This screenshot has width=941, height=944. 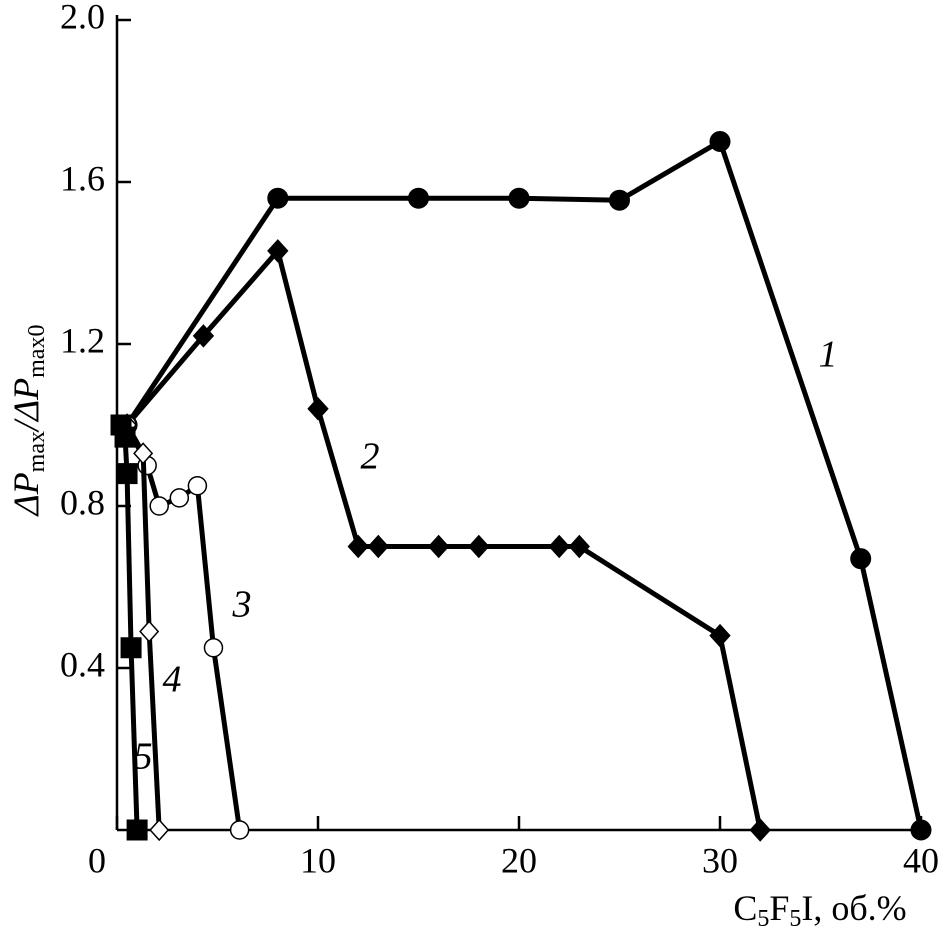 I want to click on y-tick-label: 0.4, so click(x=82, y=664).